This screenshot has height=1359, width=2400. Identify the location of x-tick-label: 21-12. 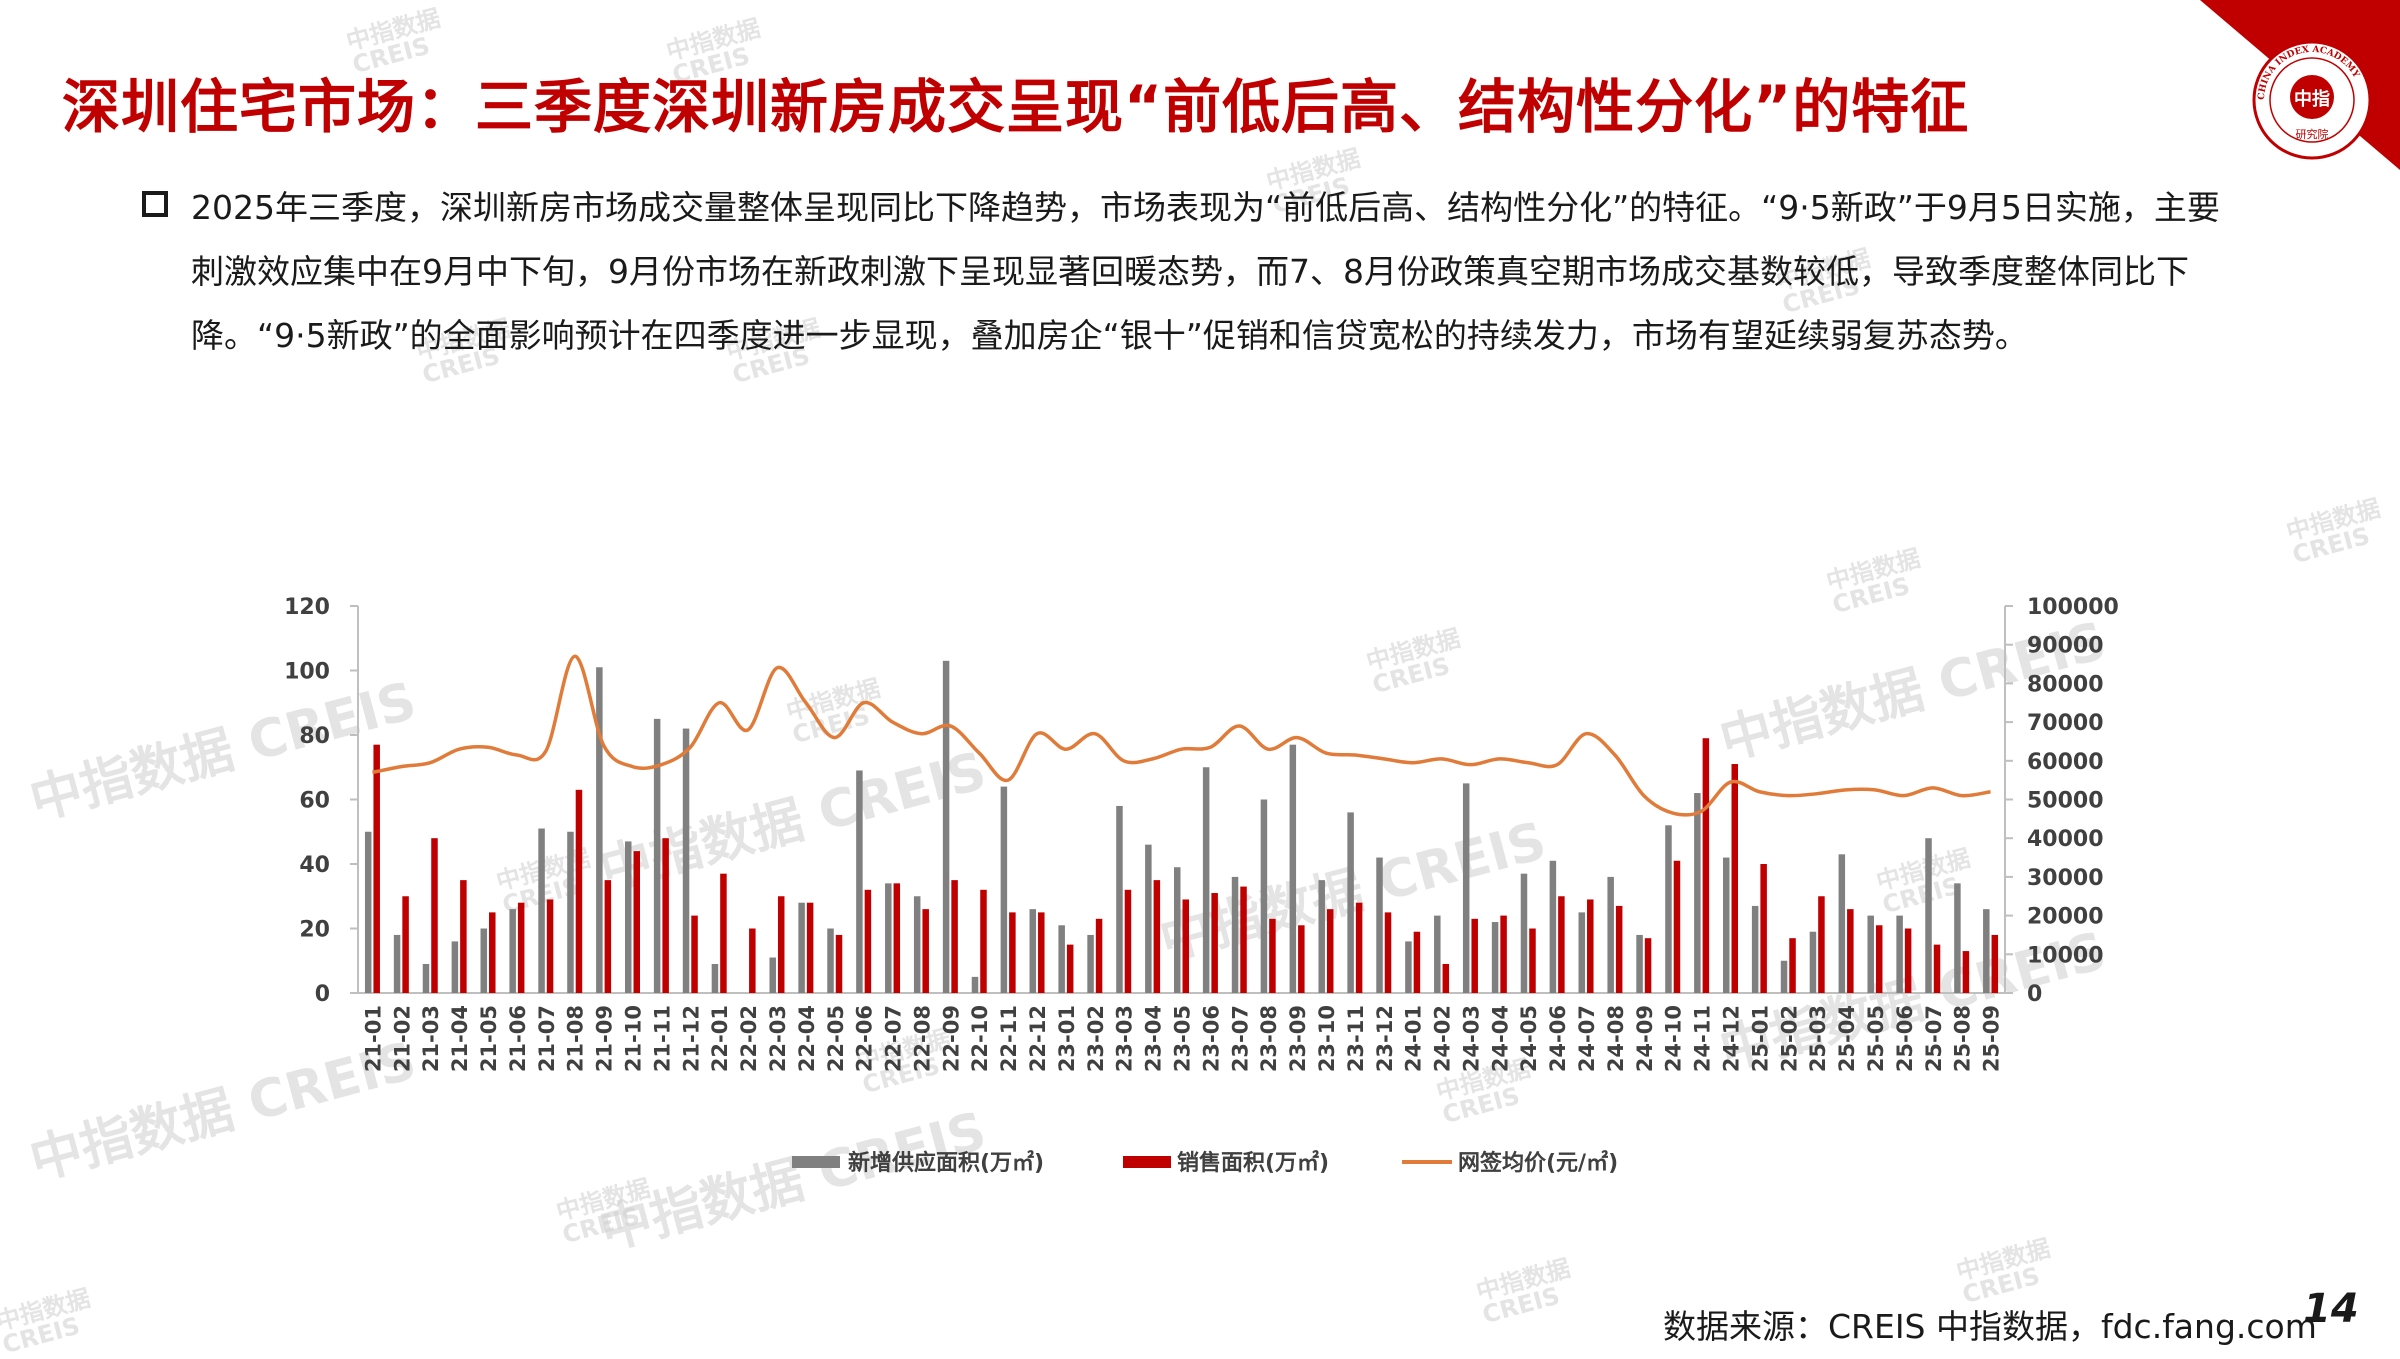
(691, 1038).